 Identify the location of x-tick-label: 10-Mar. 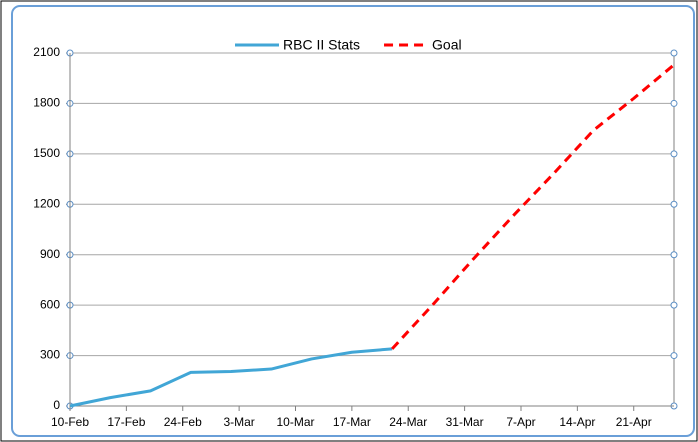
(295, 422).